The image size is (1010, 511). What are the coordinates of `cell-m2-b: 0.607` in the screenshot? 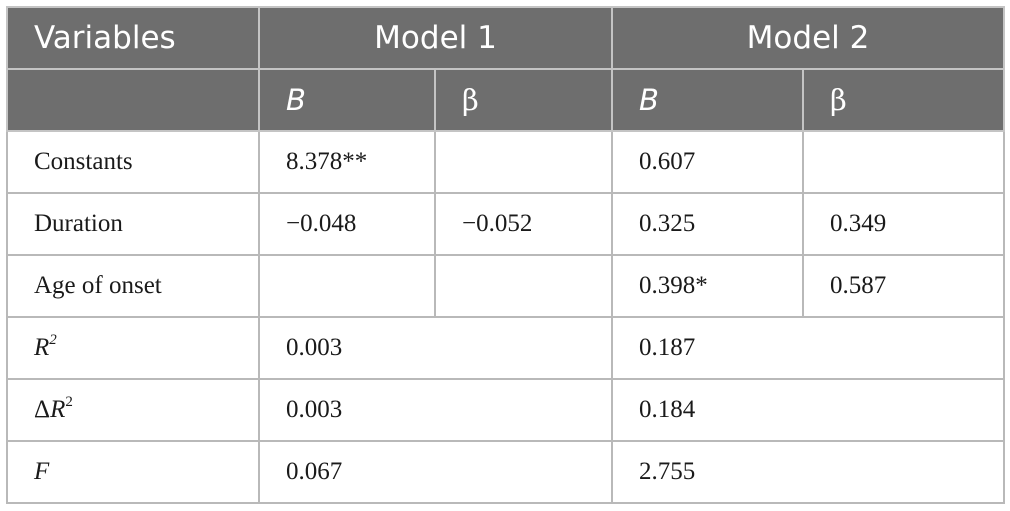 It's located at (707, 162).